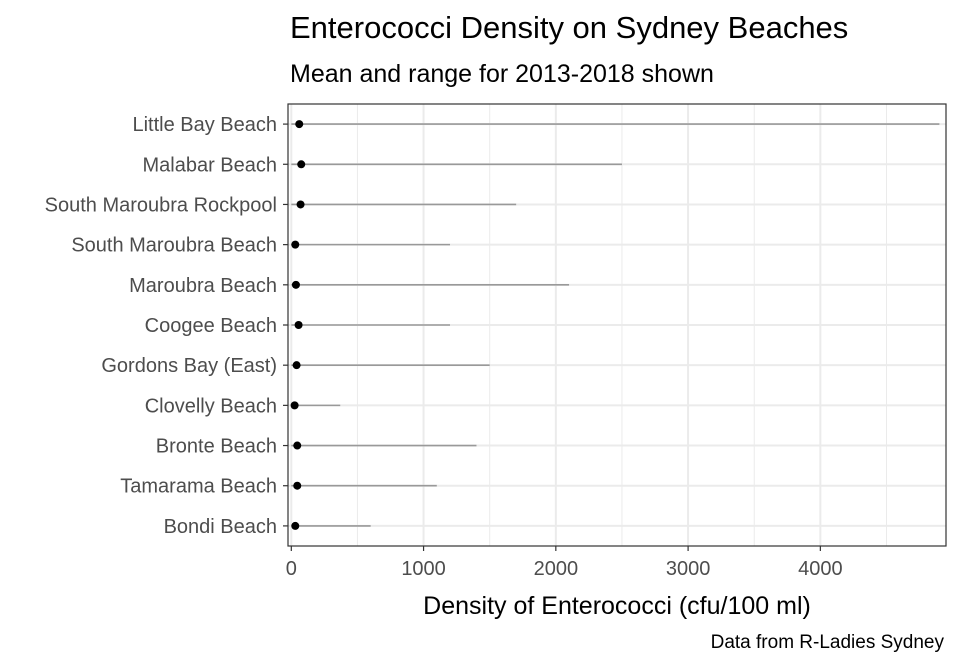  What do you see at coordinates (827, 642) in the screenshot?
I see `chart-caption: Data from R-Ladies Sydney` at bounding box center [827, 642].